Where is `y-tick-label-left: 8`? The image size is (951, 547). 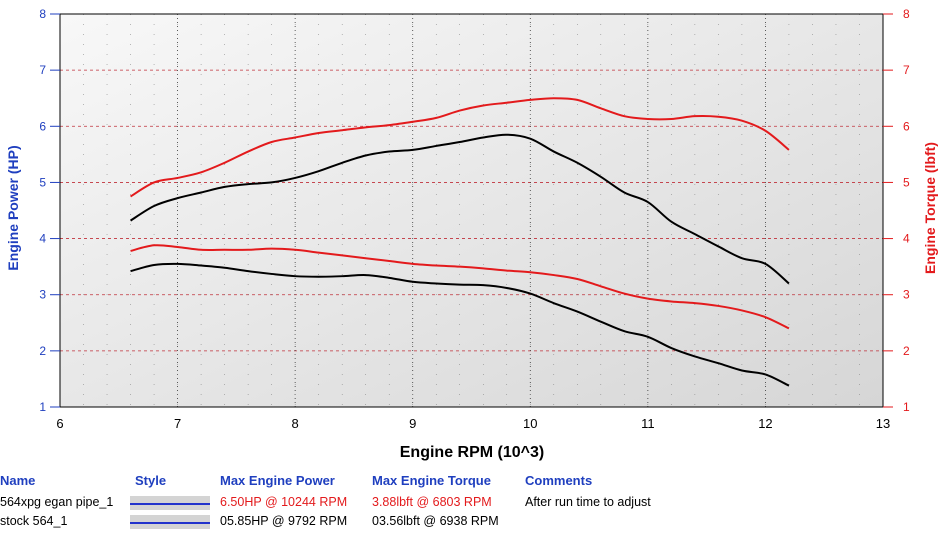 y-tick-label-left: 8 is located at coordinates (42, 14).